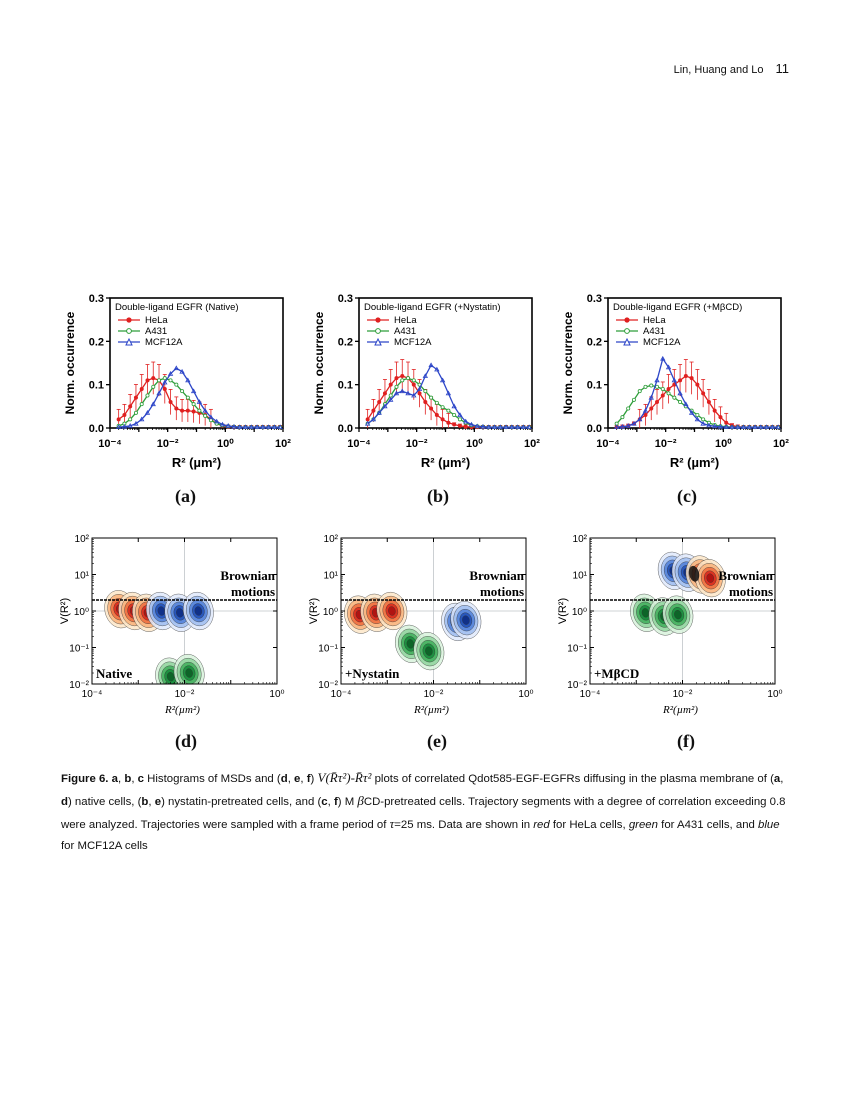 This screenshot has width=850, height=1100. What do you see at coordinates (438, 496) in the screenshot?
I see `panel-label-b: (b)` at bounding box center [438, 496].